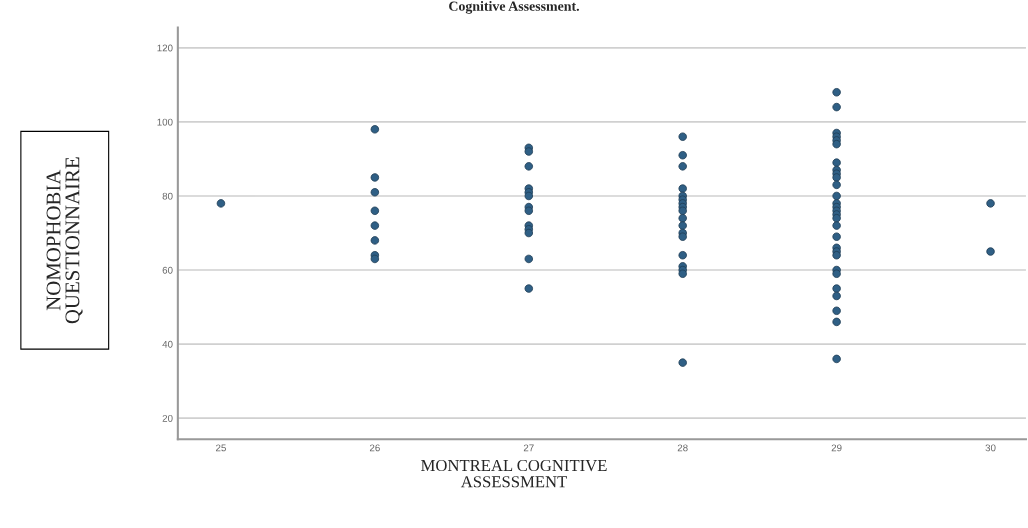 This screenshot has height=528, width=1028. What do you see at coordinates (990, 448) in the screenshot?
I see `x-tick-label: 30` at bounding box center [990, 448].